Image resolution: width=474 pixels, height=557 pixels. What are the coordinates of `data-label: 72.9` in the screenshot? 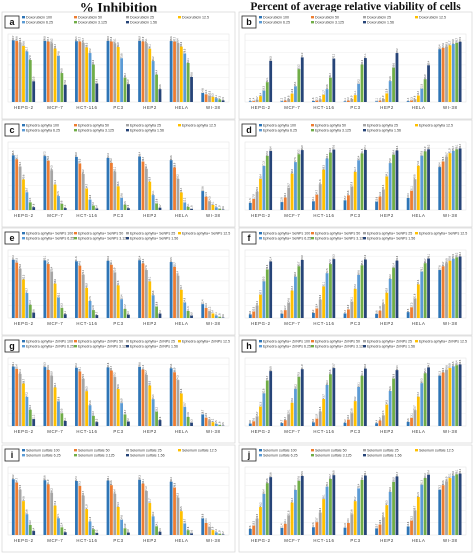 It's located at (295, 487).